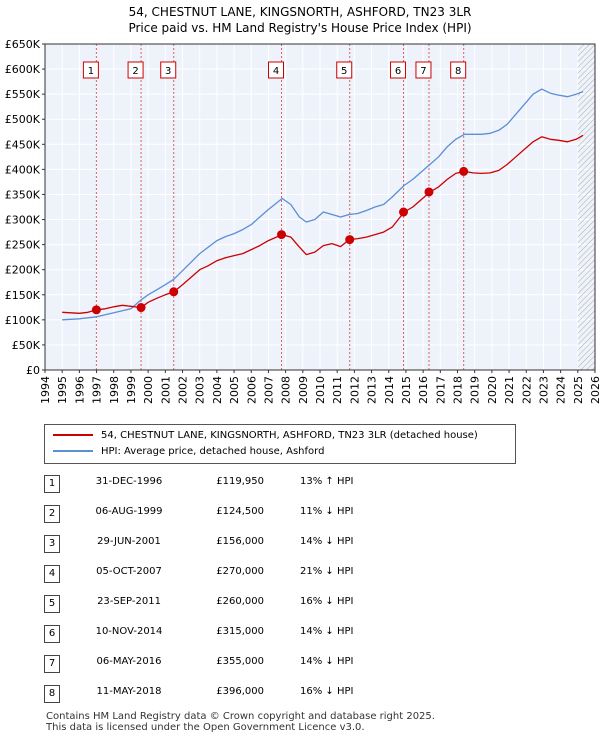 The height and width of the screenshot is (740, 600). I want to click on sale-label-text: 3, so click(168, 71).